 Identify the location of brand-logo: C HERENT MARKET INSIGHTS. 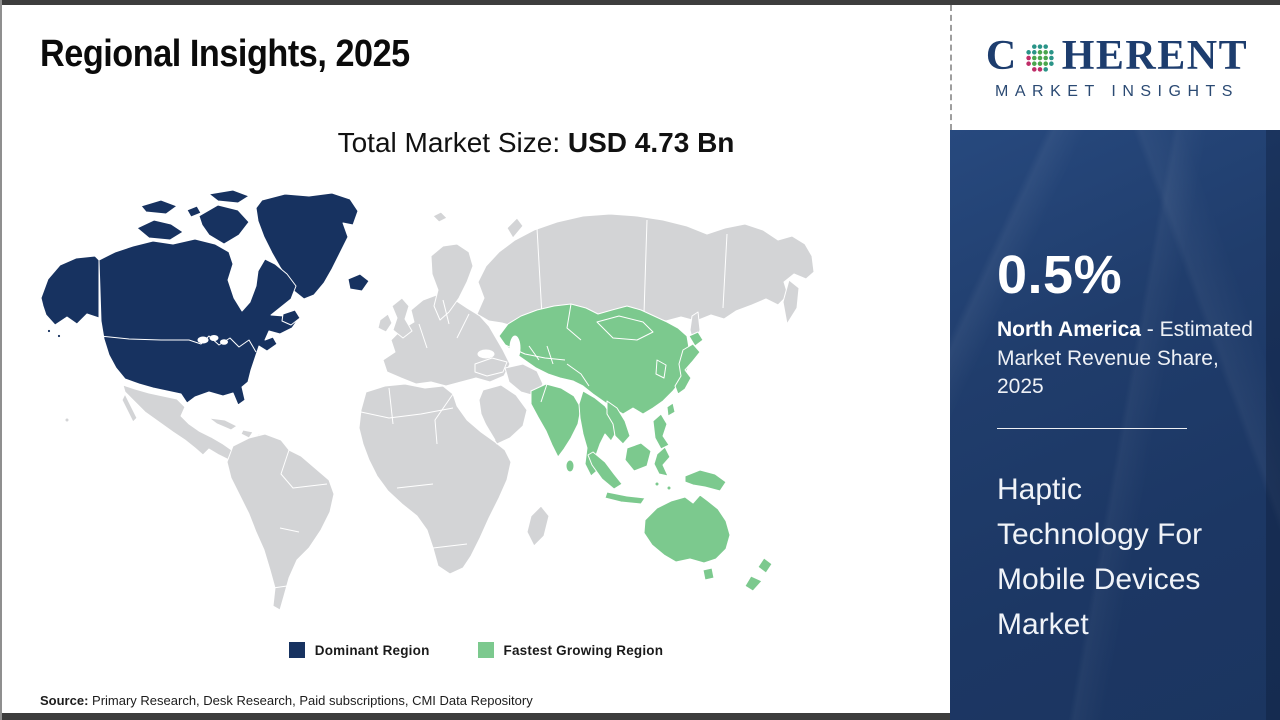
(1115, 67).